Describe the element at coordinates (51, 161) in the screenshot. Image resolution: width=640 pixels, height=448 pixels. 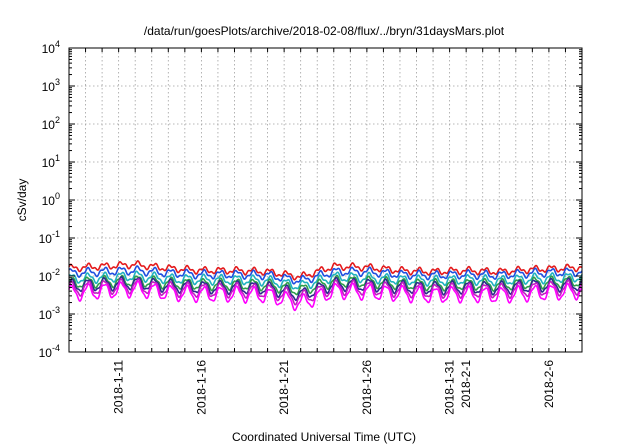
I see `y-tick-label: 10¹` at that location.